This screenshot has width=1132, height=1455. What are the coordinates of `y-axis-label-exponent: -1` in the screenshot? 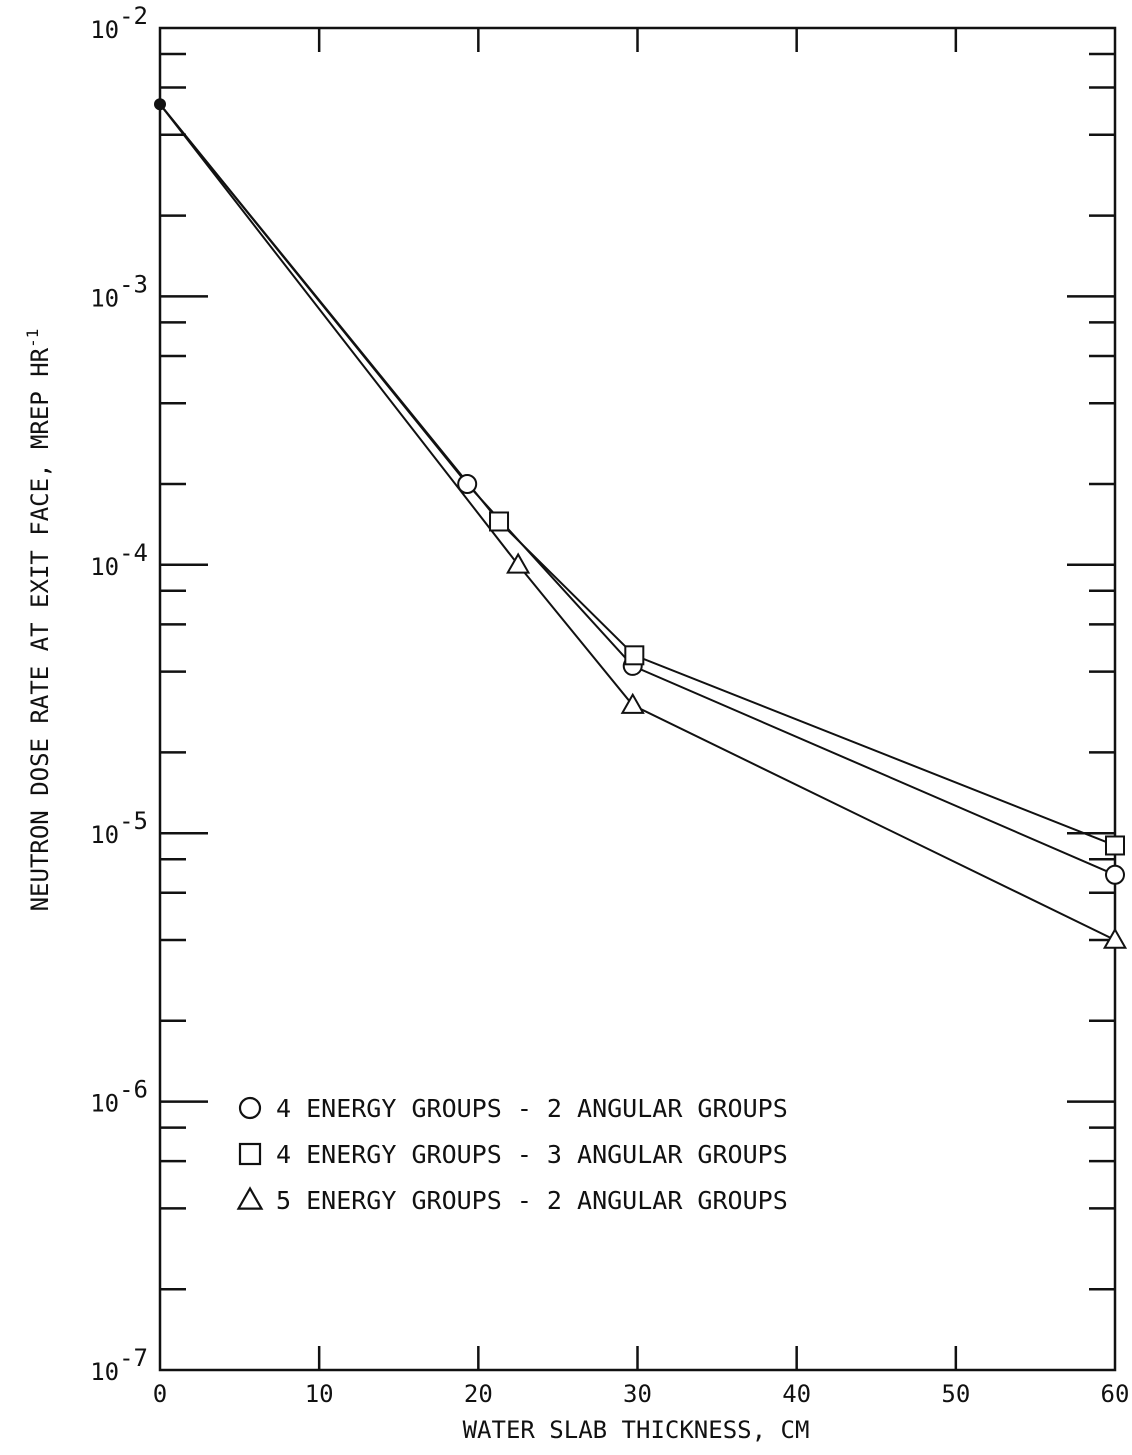 It's located at (32, 338).